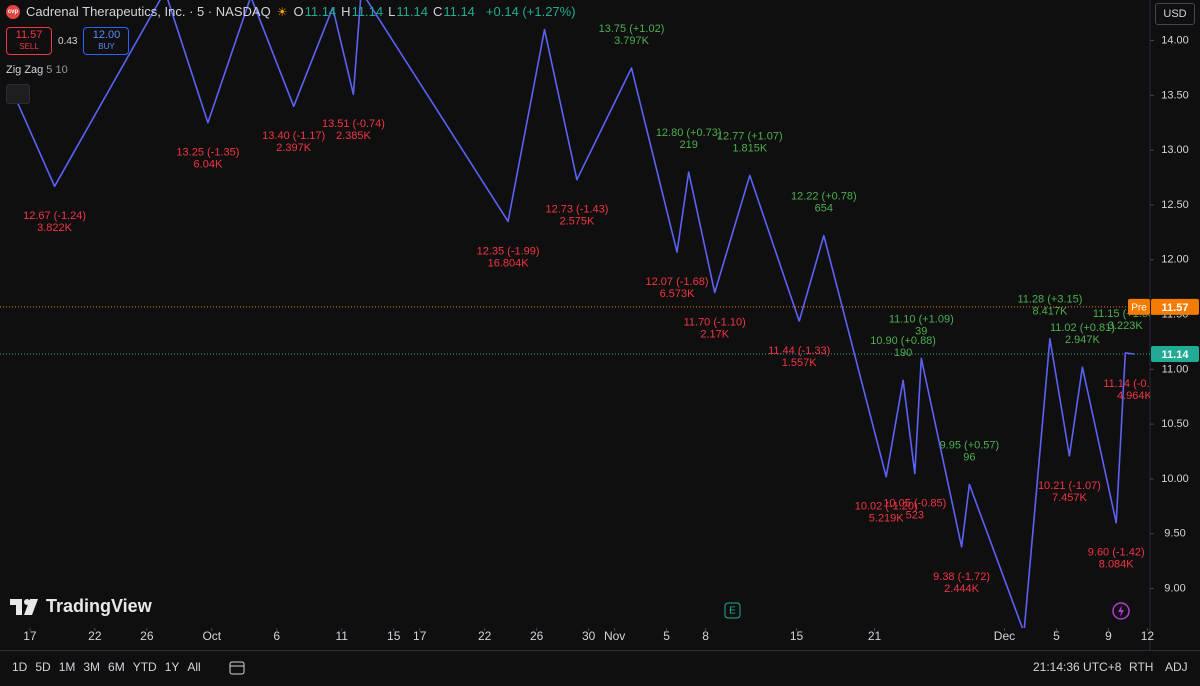 This screenshot has height=686, width=1200. What do you see at coordinates (1083, 340) in the screenshot?
I see `pivot-volume: 2.947K` at bounding box center [1083, 340].